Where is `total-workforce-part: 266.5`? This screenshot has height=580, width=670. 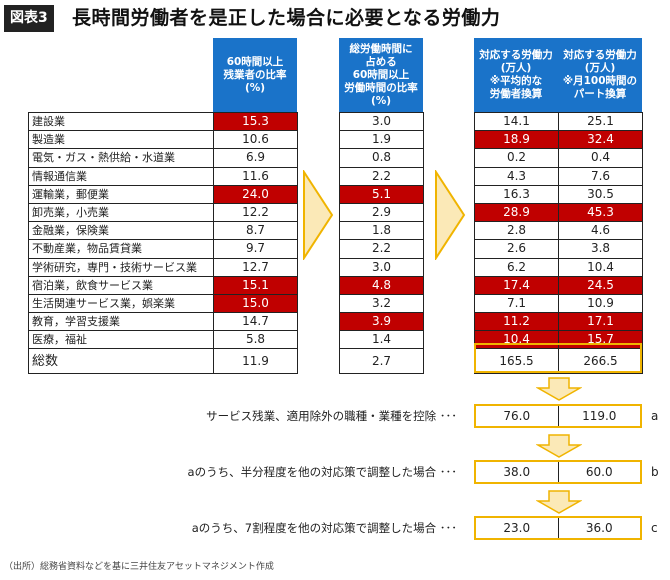 total-workforce-part: 266.5 is located at coordinates (600, 361).